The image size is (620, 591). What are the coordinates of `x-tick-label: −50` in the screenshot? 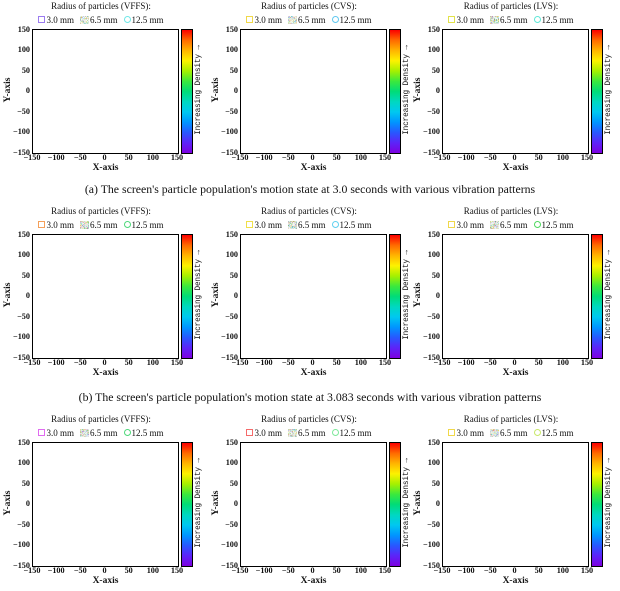 It's located at (80, 570).